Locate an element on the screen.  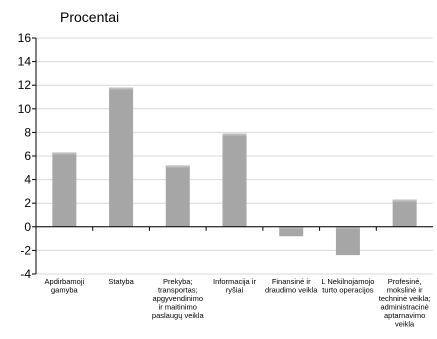
y-tick-label: -2 is located at coordinates (25, 250).